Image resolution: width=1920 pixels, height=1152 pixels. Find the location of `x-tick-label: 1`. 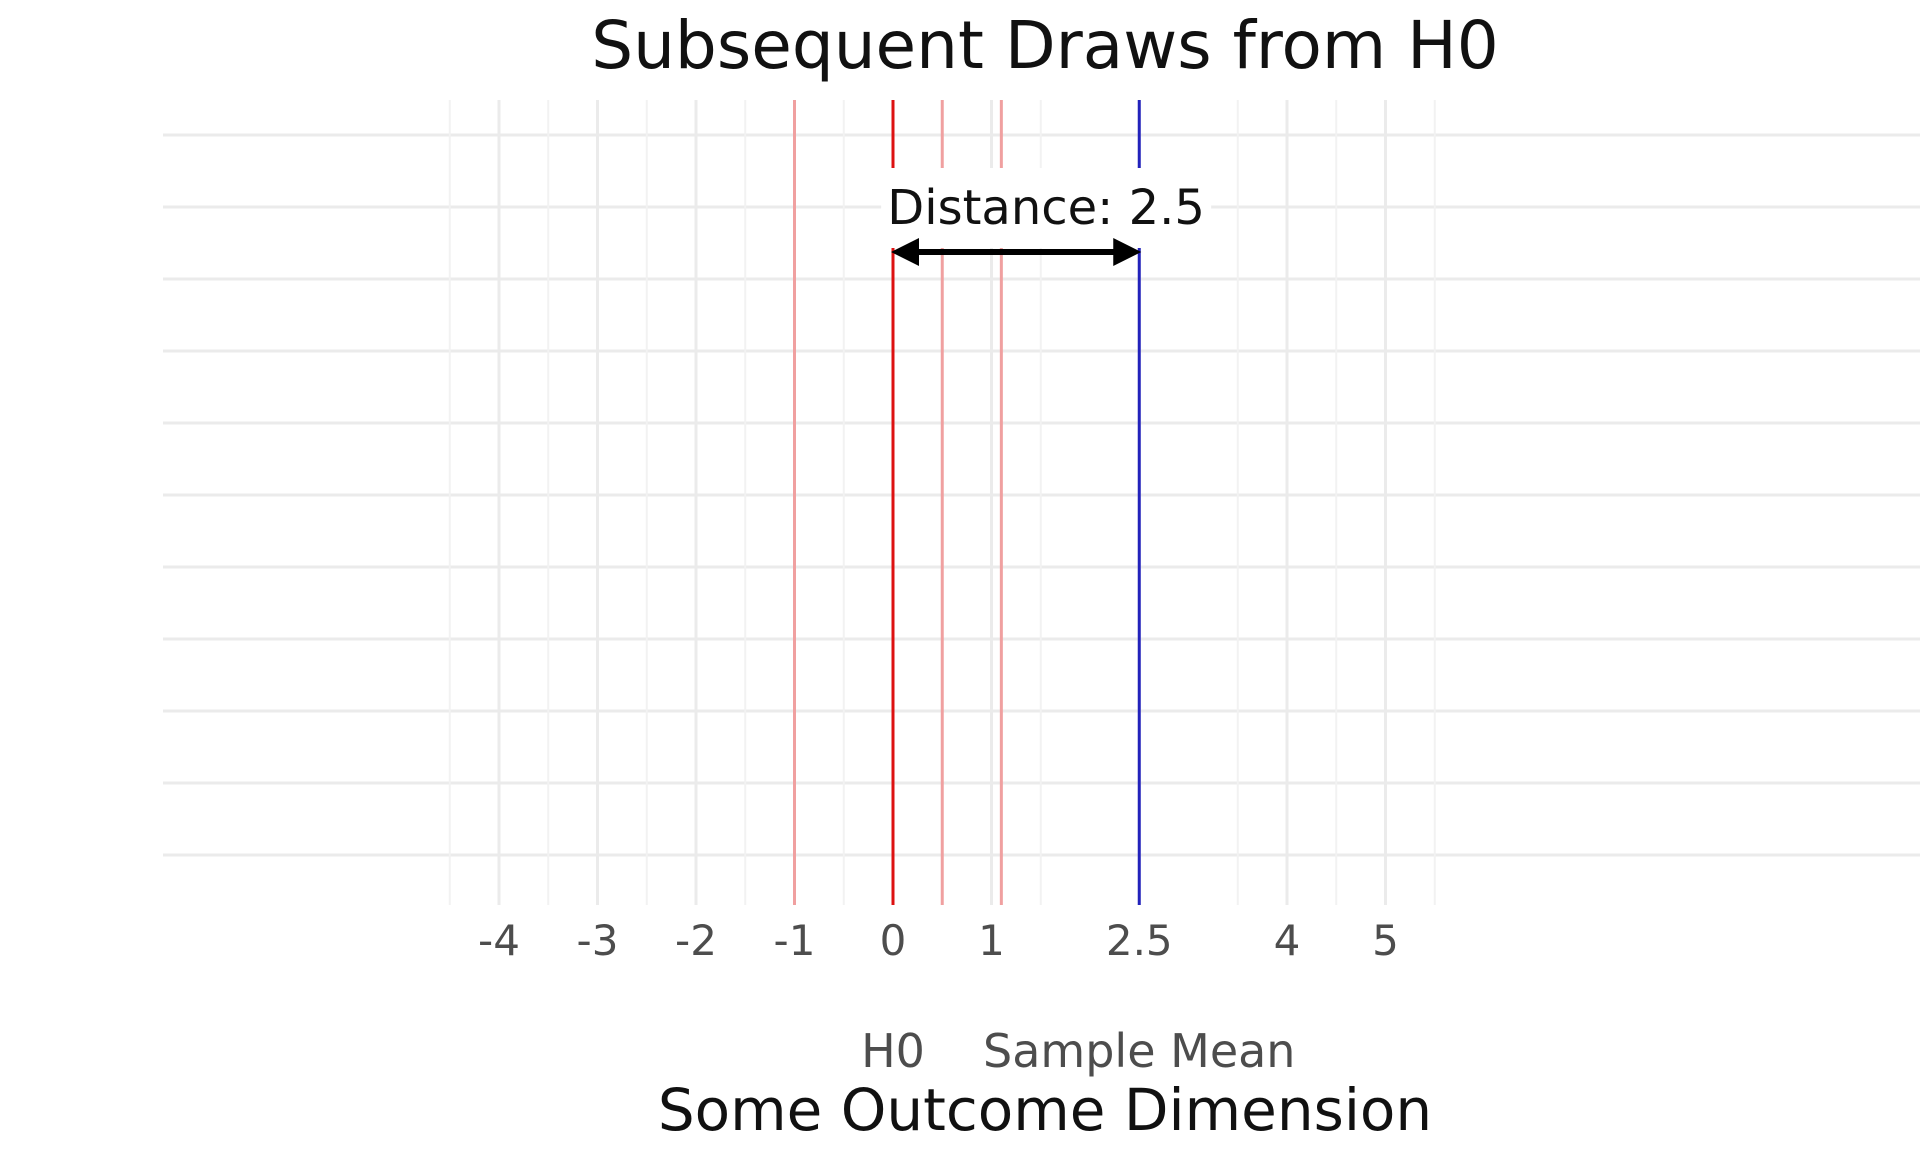

x-tick-label: 1 is located at coordinates (991, 940).